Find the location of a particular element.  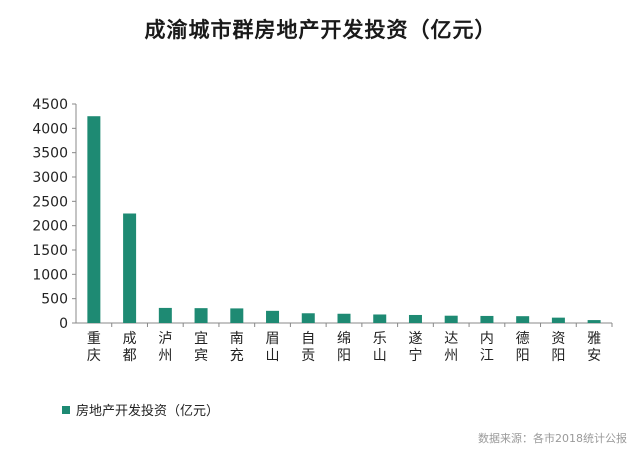

legend-label: 房地产开发投资（亿元） is located at coordinates (148, 411).